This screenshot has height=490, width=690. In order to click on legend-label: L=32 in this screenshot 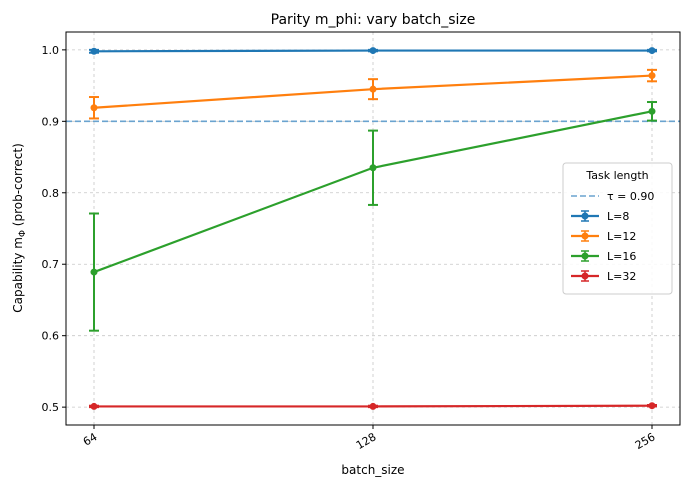, I will do `click(621, 276)`.